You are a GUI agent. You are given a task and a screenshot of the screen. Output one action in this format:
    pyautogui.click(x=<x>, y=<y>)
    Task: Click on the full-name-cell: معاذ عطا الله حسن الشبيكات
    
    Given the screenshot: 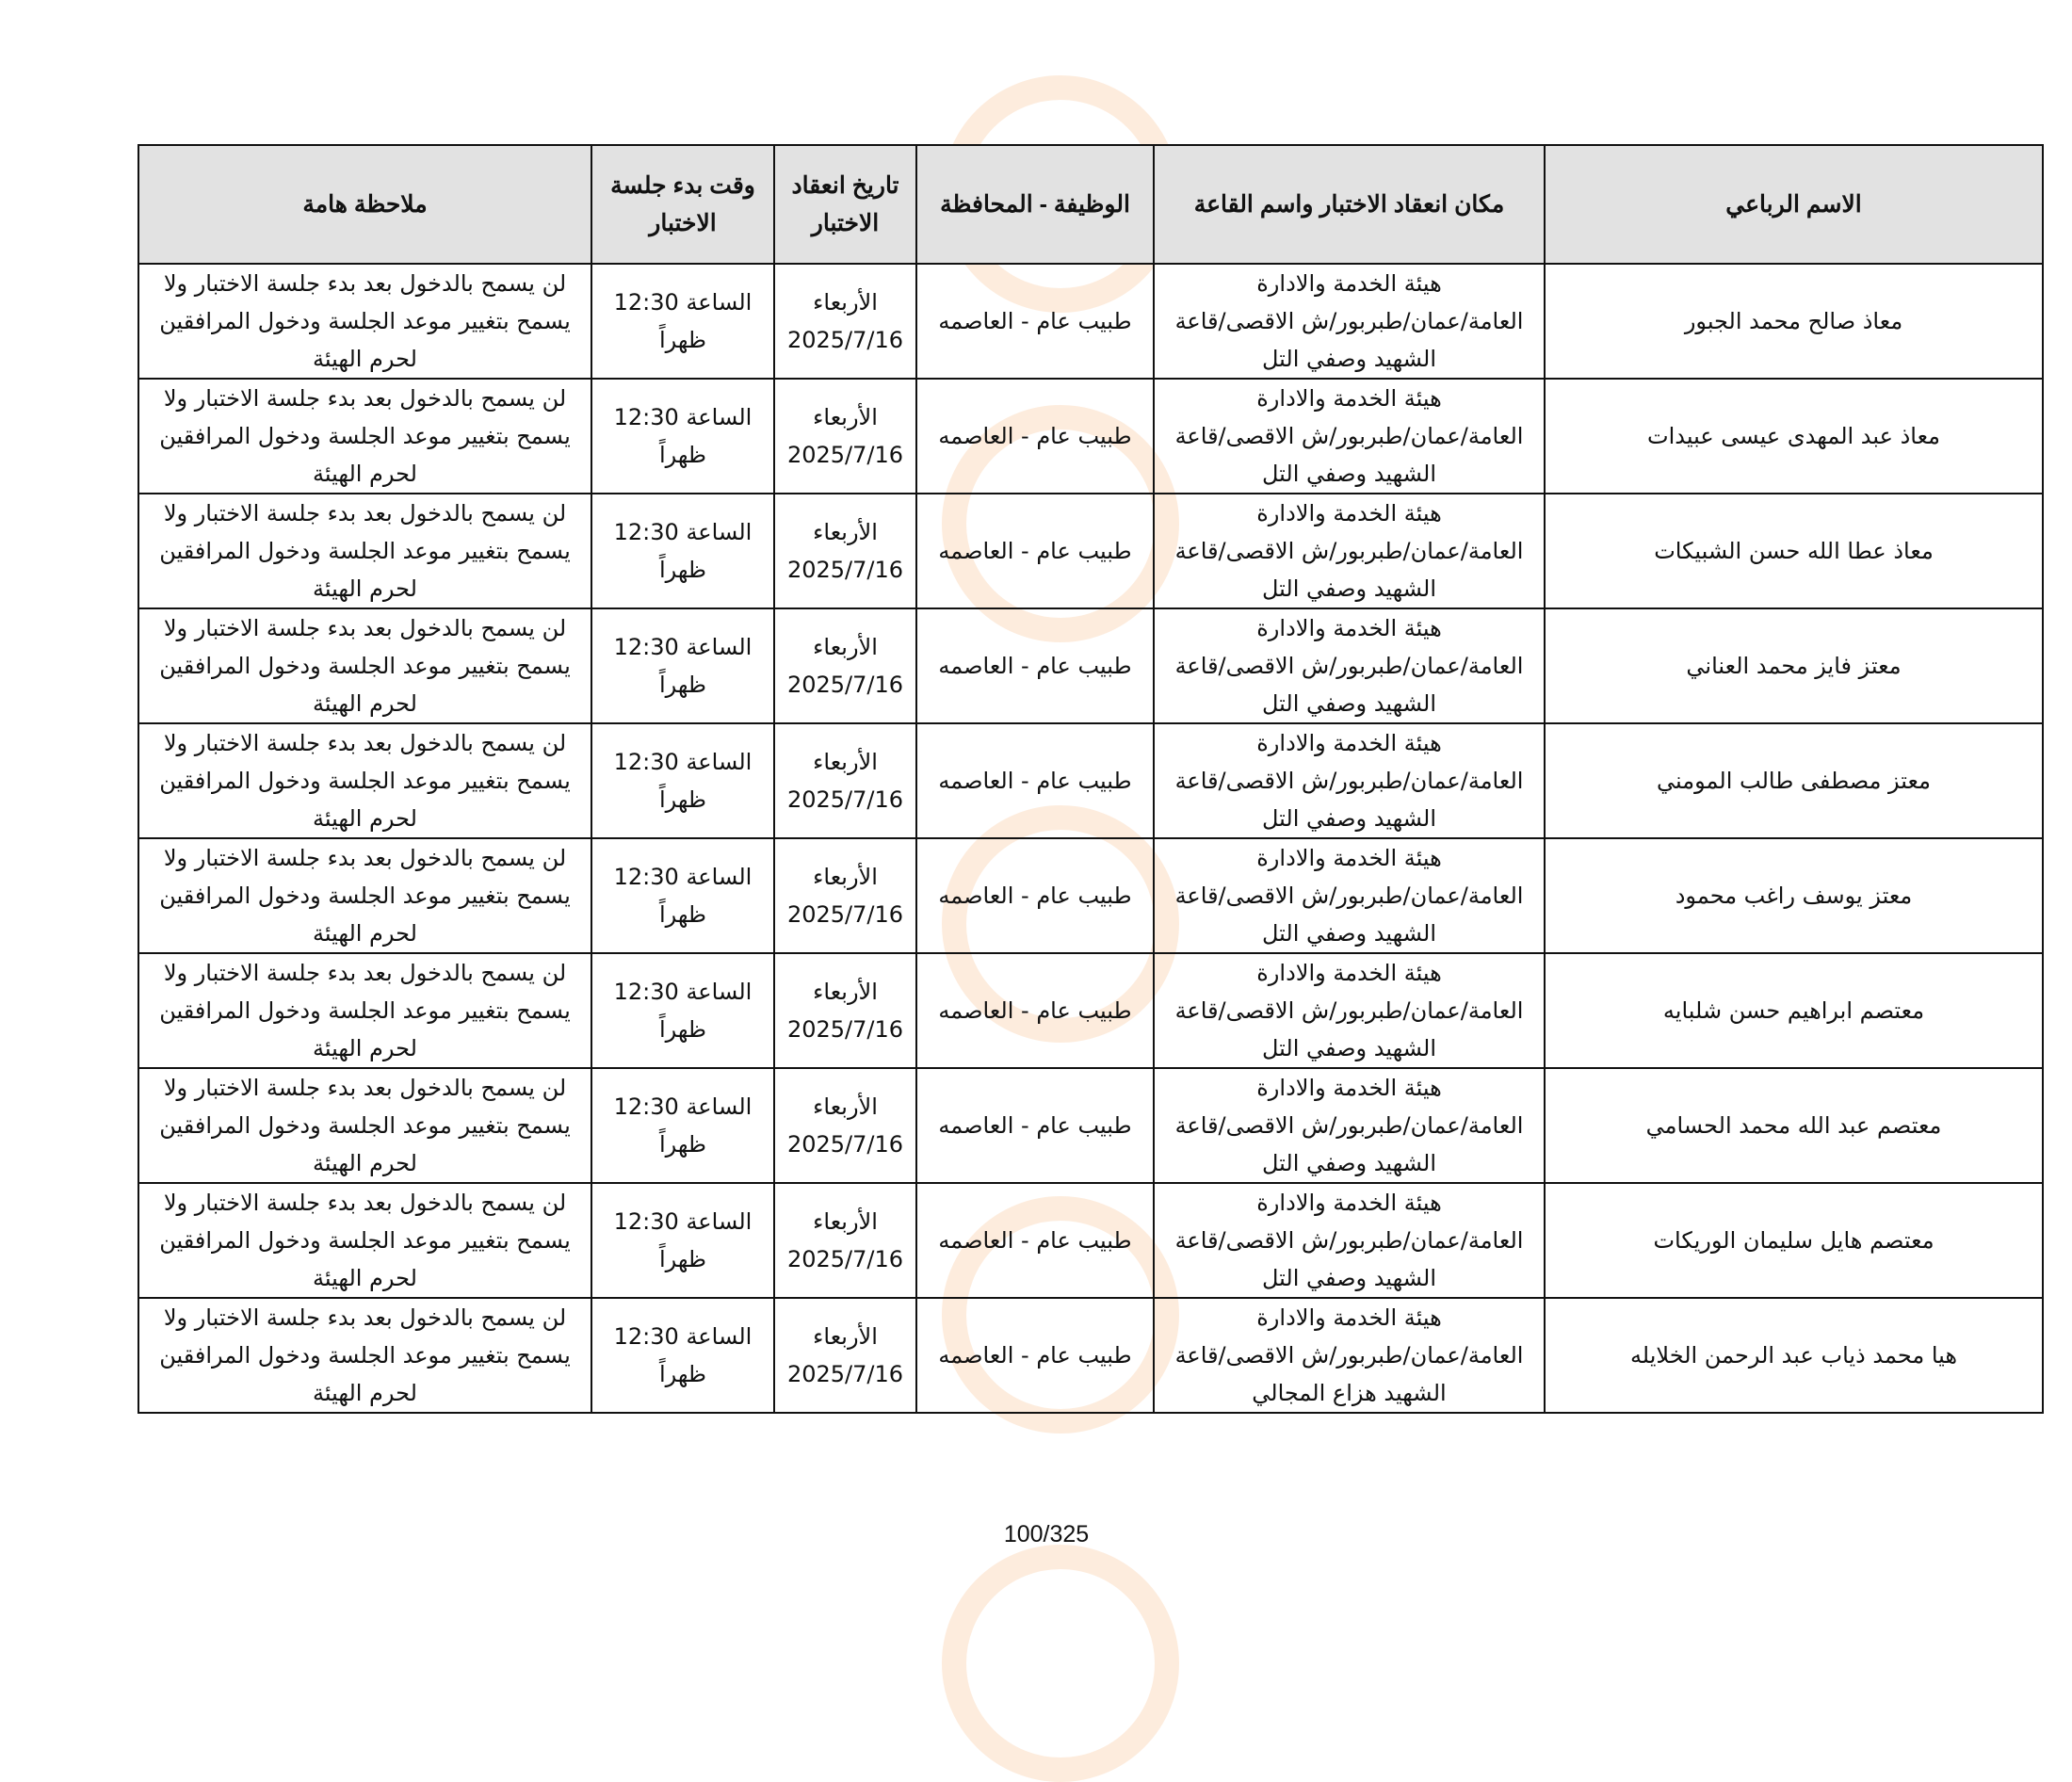 What is the action you would take?
    pyautogui.click(x=1794, y=551)
    